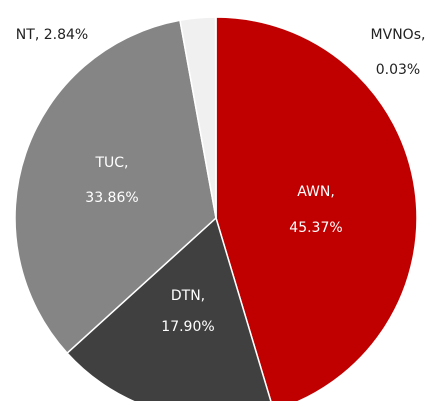 Image resolution: width=444 pixels, height=401 pixels. I want to click on slice-label: AWN,, so click(316, 192).